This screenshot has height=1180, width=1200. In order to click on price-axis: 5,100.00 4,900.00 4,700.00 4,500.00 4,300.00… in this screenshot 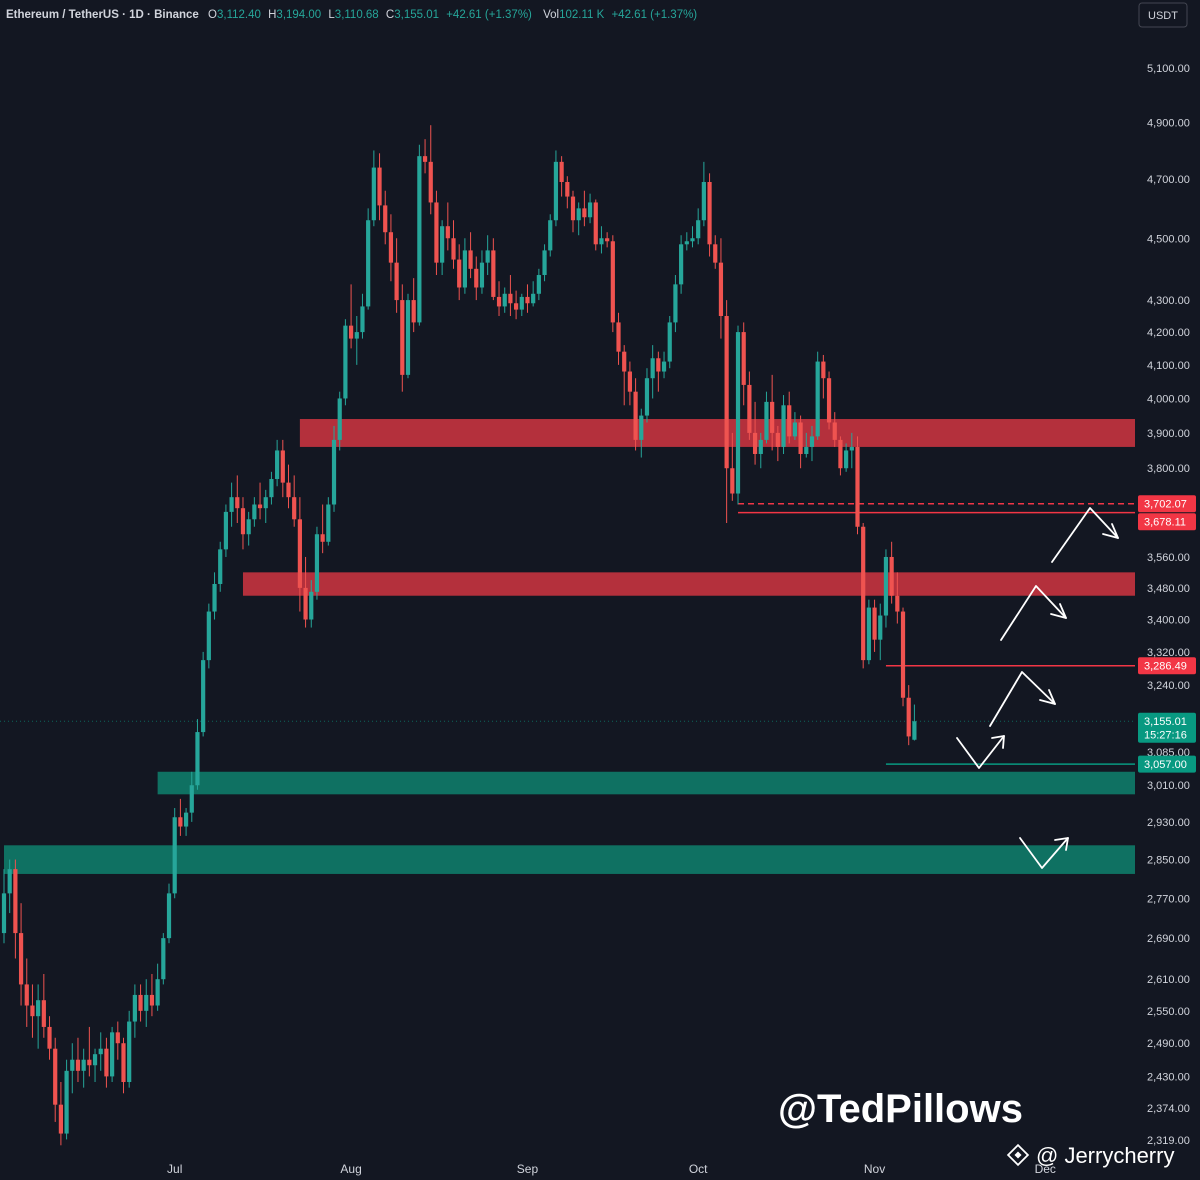, I will do `click(1168, 605)`.